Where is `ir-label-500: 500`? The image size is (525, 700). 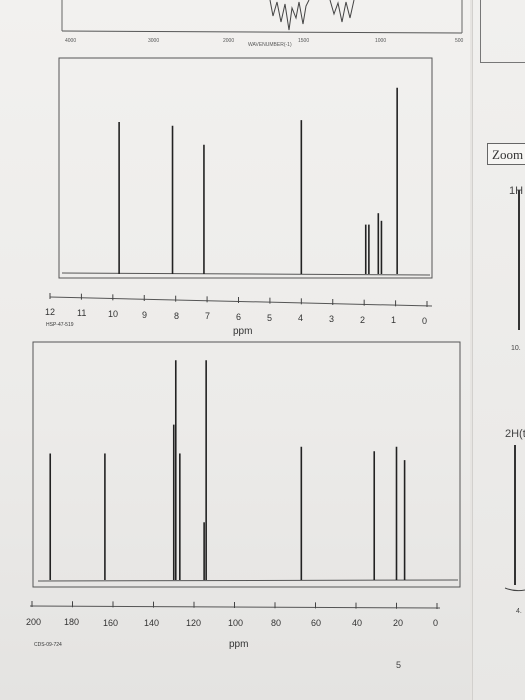 ir-label-500: 500 is located at coordinates (459, 41).